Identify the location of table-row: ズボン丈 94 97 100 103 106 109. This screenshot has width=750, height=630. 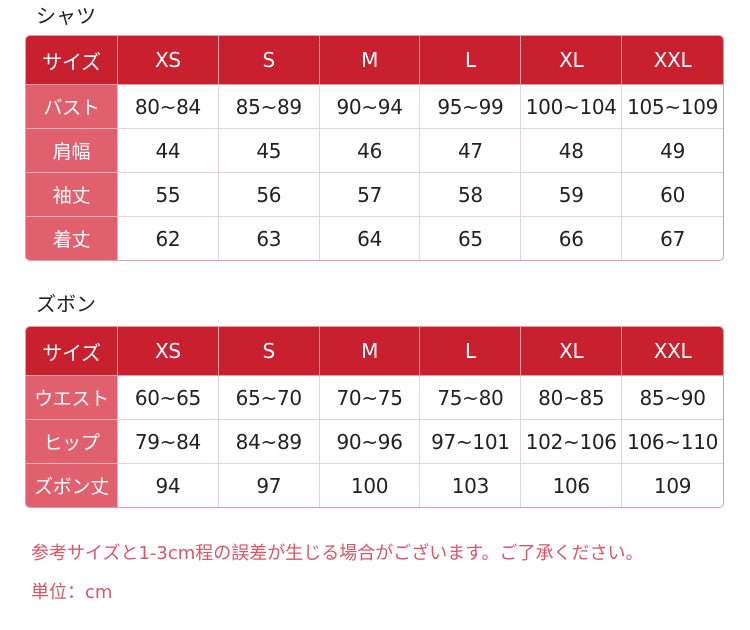
(374, 485).